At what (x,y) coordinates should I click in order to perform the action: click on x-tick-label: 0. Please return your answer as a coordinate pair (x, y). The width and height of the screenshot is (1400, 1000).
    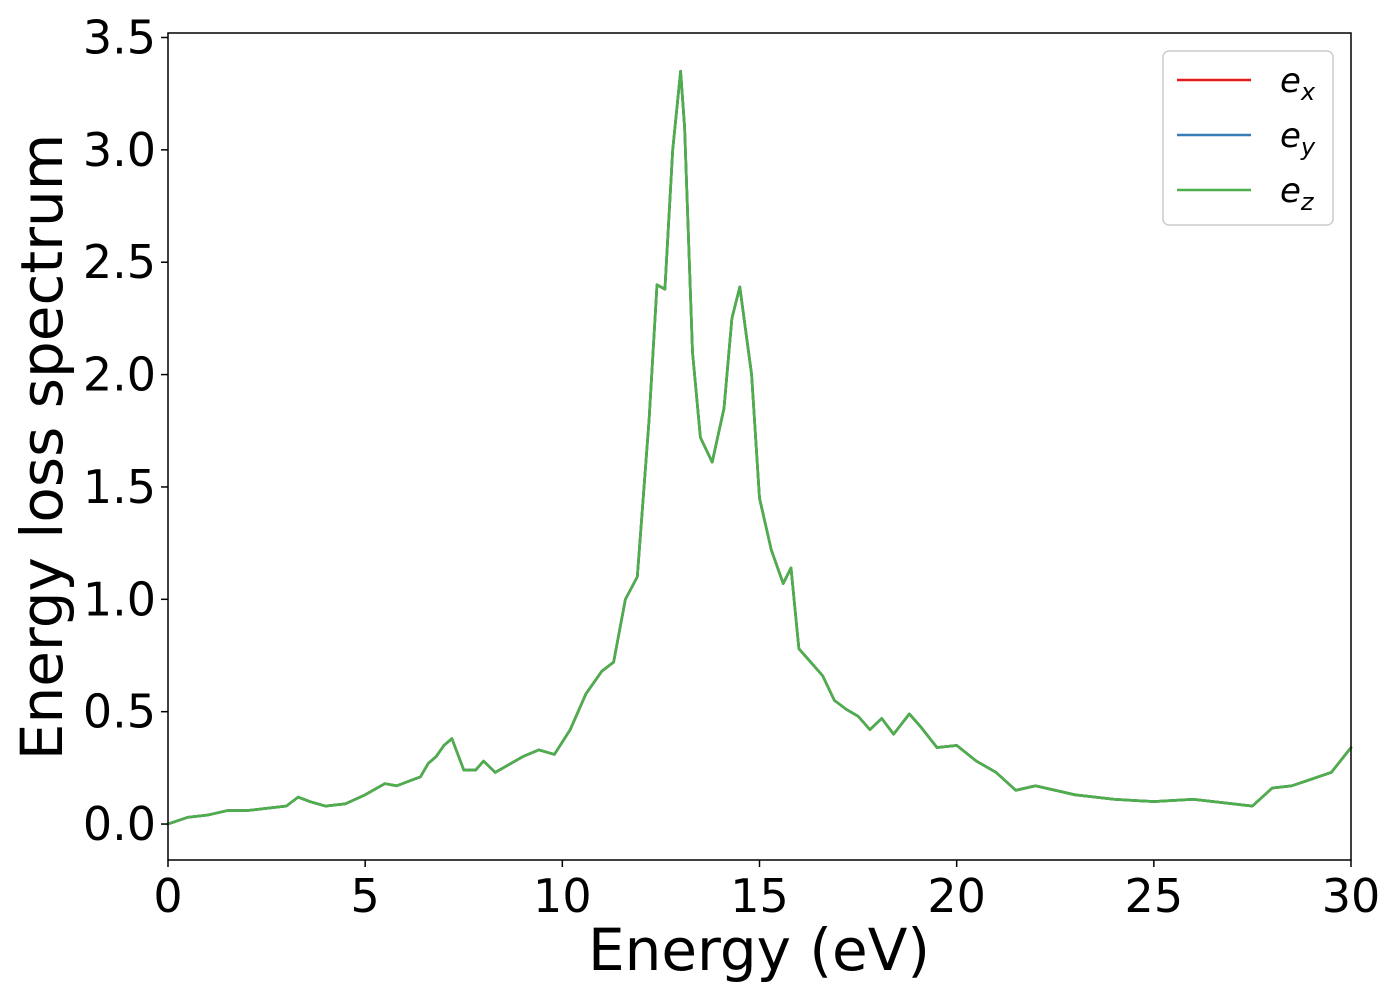
    Looking at the image, I should click on (167, 896).